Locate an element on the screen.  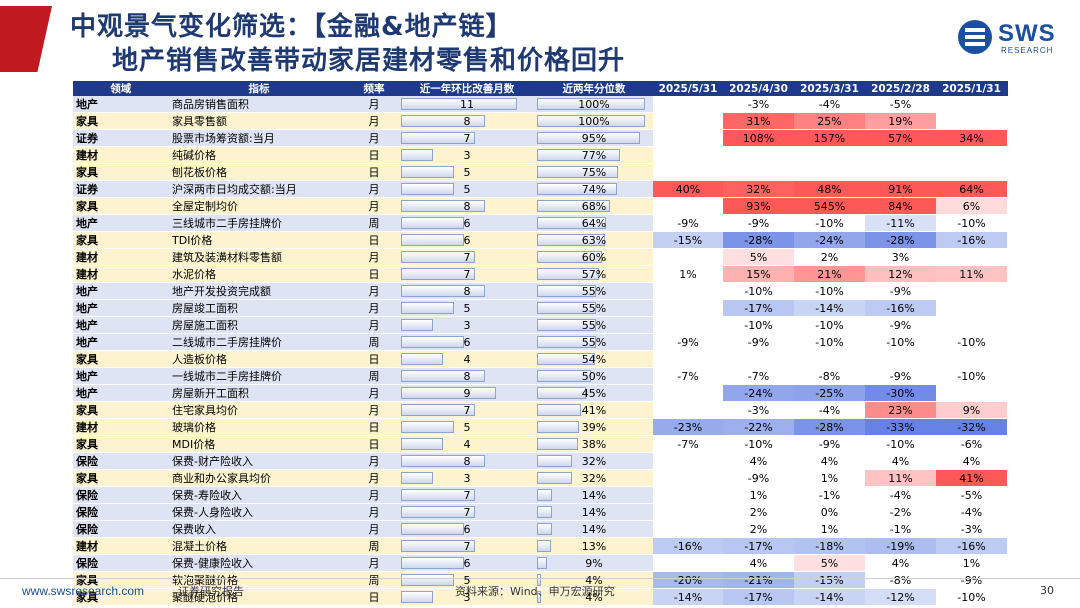
domain-cell: 家具 is located at coordinates (121, 121).